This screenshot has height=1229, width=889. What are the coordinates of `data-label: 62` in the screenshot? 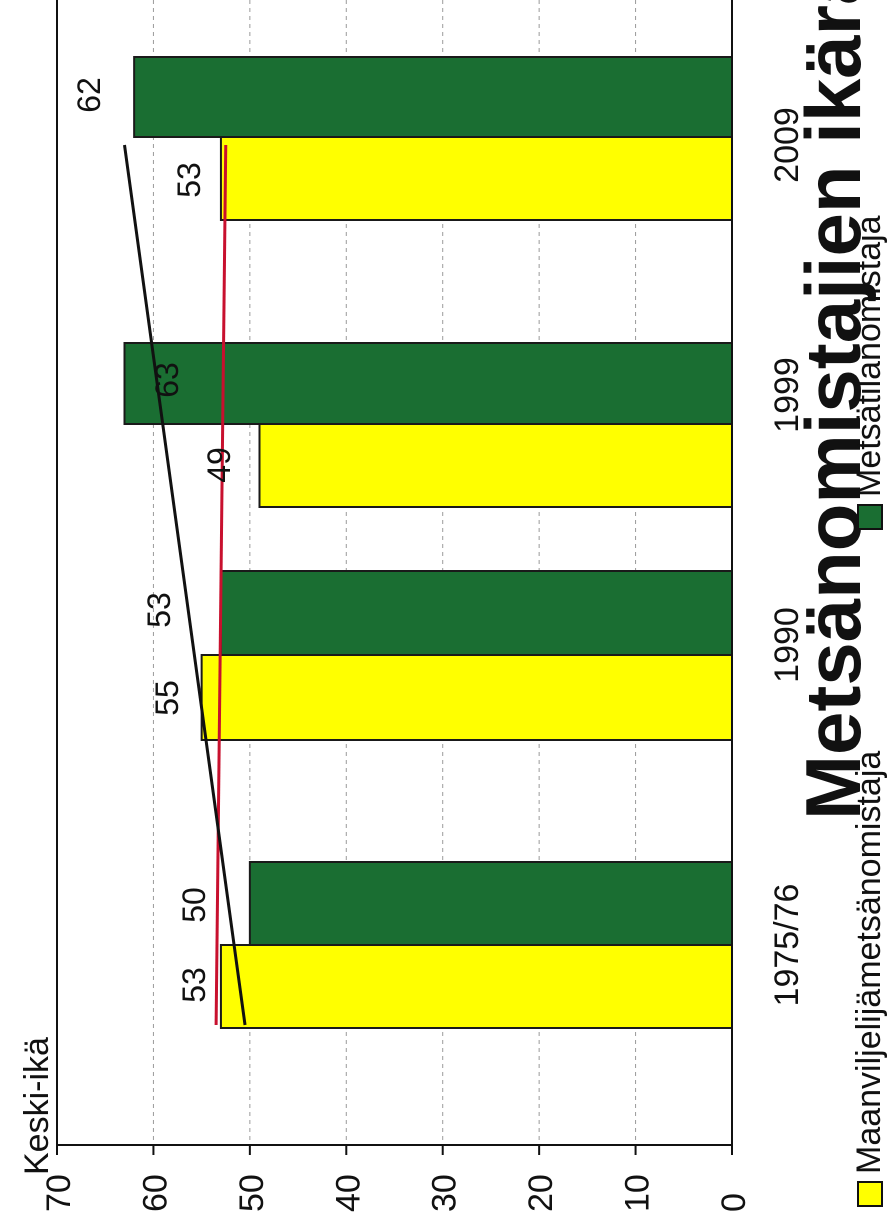 It's located at (89, 95).